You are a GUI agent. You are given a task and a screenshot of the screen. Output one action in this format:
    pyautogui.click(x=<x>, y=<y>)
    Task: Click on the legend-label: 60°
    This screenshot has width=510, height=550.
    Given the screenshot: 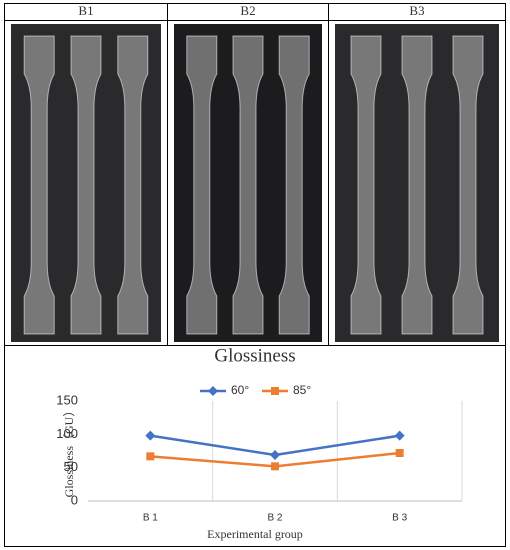 What is the action you would take?
    pyautogui.click(x=240, y=390)
    